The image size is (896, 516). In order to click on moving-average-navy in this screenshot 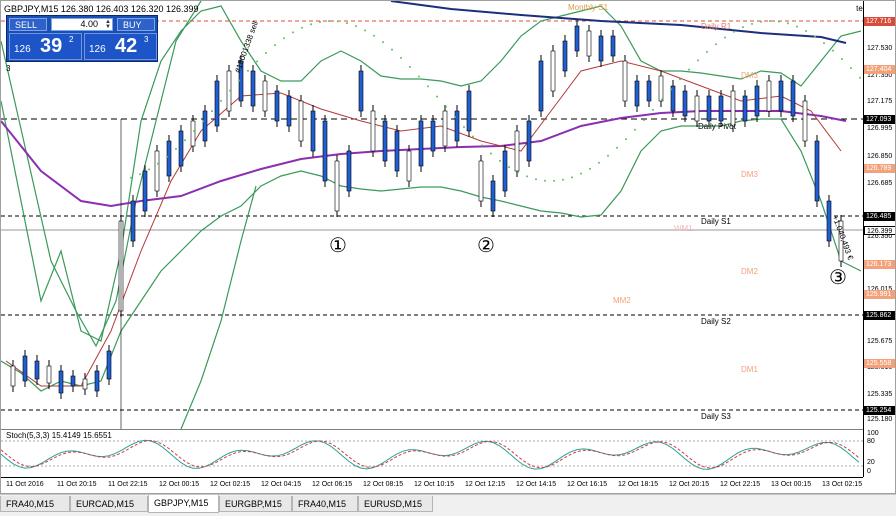, I will do `click(618, 22)`.